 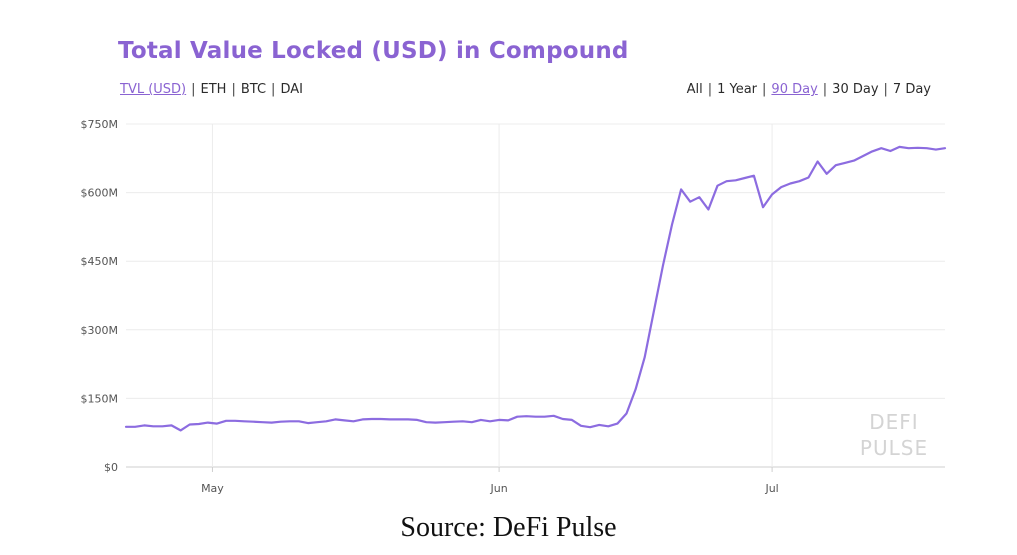 I want to click on tab-30-day: 30 Day, so click(x=855, y=89).